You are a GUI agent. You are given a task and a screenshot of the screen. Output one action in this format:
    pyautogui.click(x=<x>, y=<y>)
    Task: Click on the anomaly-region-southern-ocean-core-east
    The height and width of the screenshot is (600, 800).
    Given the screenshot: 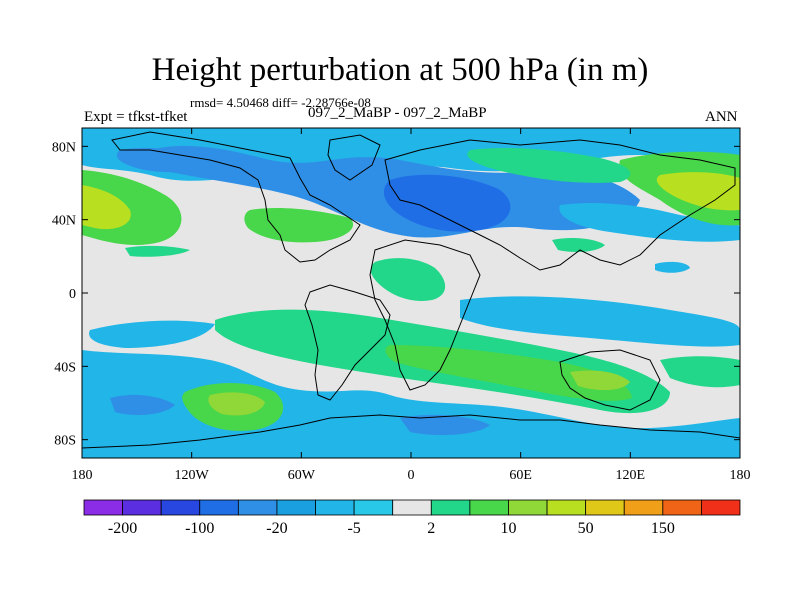 What is the action you would take?
    pyautogui.click(x=445, y=425)
    